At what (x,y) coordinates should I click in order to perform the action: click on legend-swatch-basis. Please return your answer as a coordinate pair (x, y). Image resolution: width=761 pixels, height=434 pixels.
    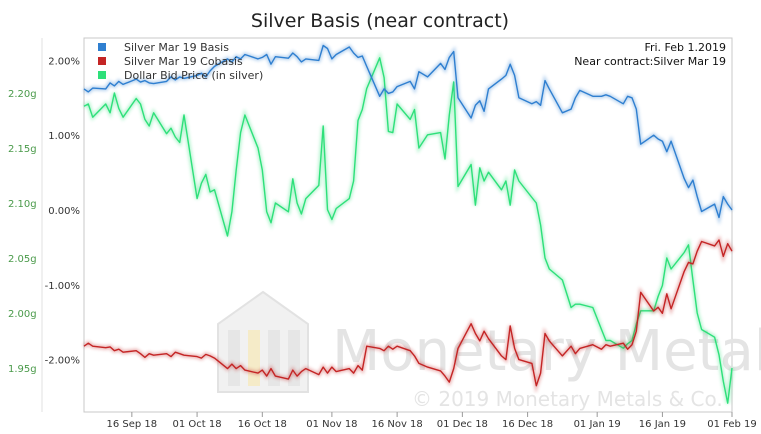
    Looking at the image, I should click on (102, 47).